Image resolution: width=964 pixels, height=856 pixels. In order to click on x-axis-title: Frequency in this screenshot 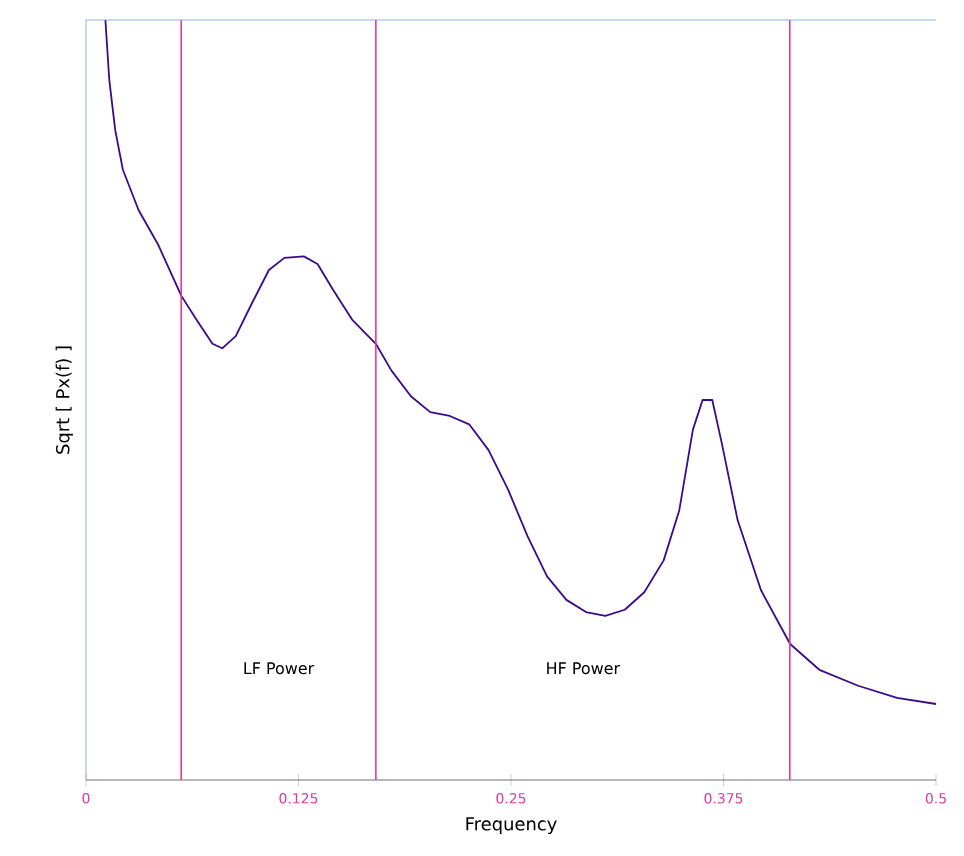, I will do `click(511, 826)`.